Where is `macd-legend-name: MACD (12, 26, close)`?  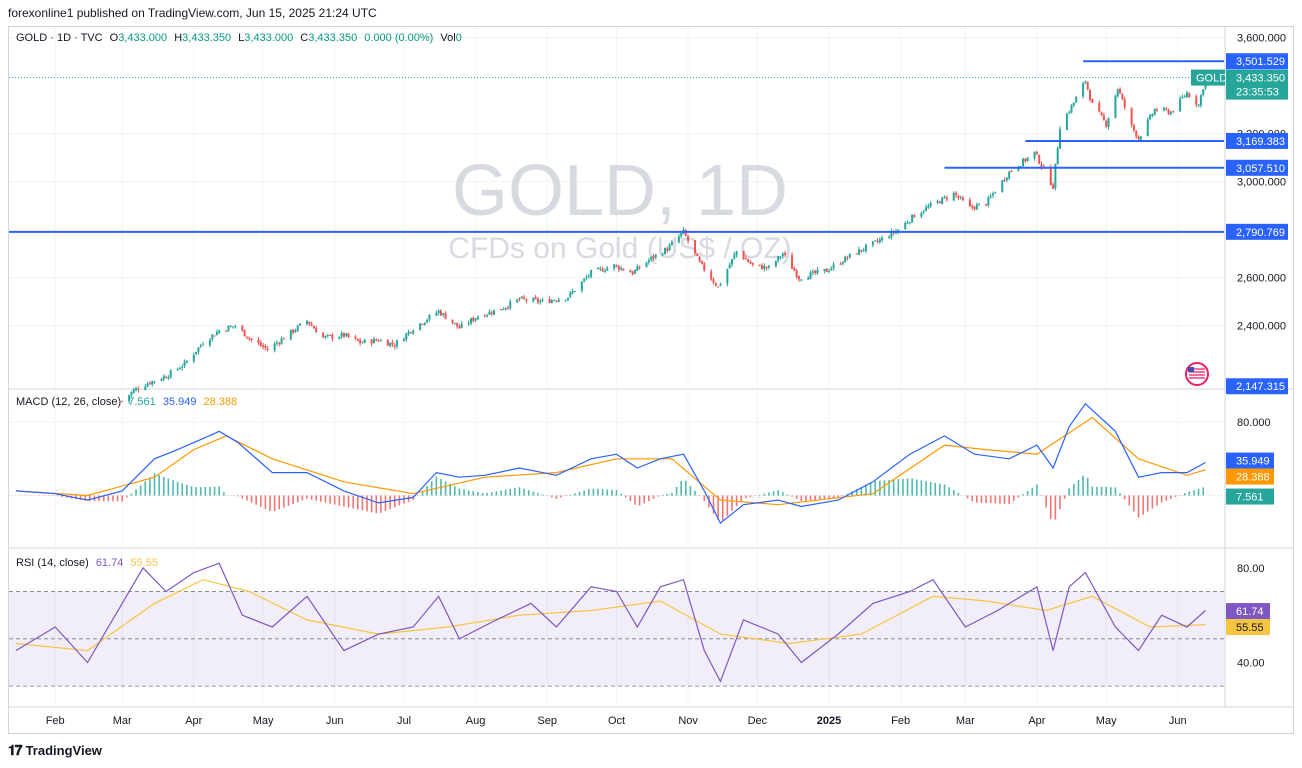 macd-legend-name: MACD (12, 26, close) is located at coordinates (69, 402).